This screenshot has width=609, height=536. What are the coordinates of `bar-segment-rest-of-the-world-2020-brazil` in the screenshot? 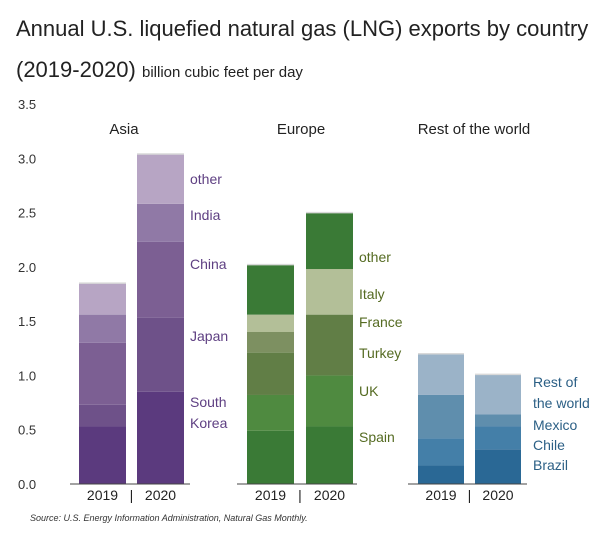 It's located at (498, 466).